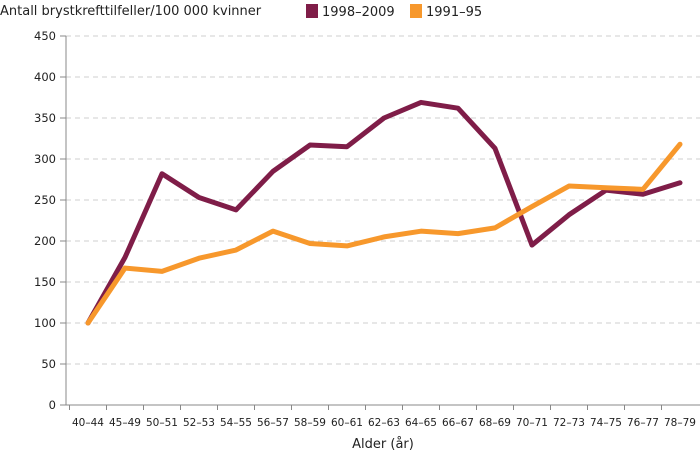 The height and width of the screenshot is (456, 700). Describe the element at coordinates (383, 444) in the screenshot. I see `x-axis-label: Alder (år)` at that location.